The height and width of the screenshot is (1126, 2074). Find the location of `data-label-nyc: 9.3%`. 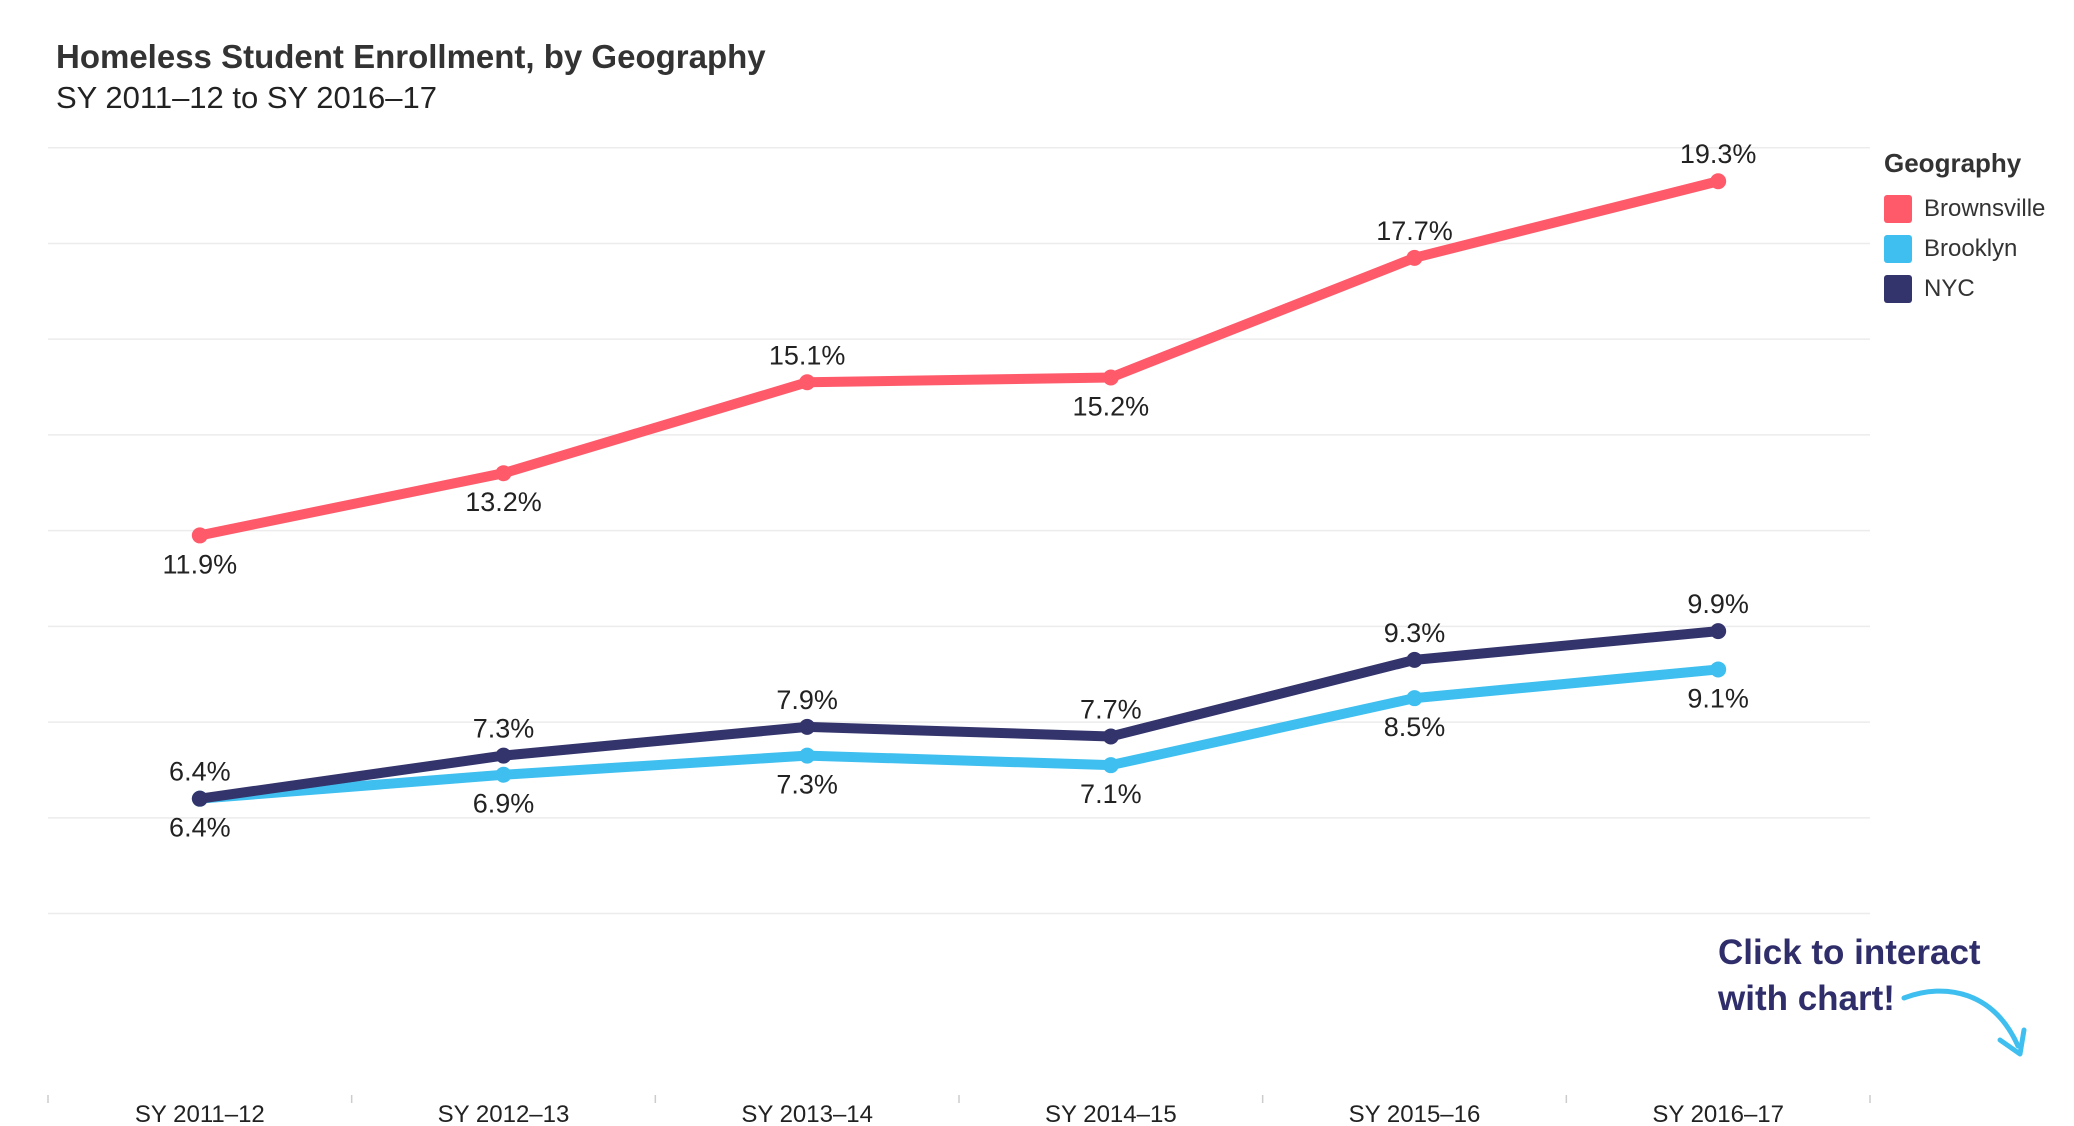

data-label-nyc: 9.3% is located at coordinates (1415, 633).